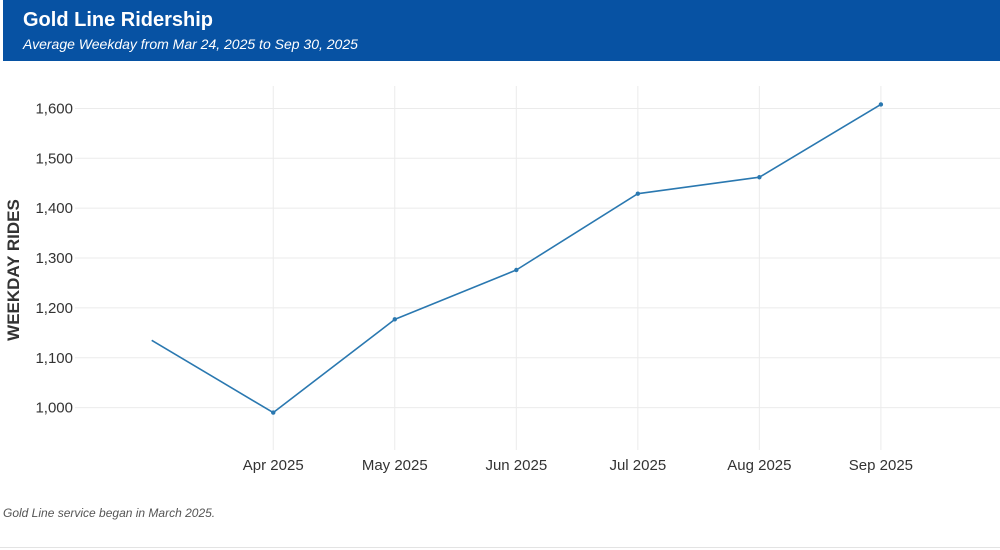 This screenshot has height=550, width=1000. I want to click on footnote: Gold Line service began in March 2025., so click(109, 513).